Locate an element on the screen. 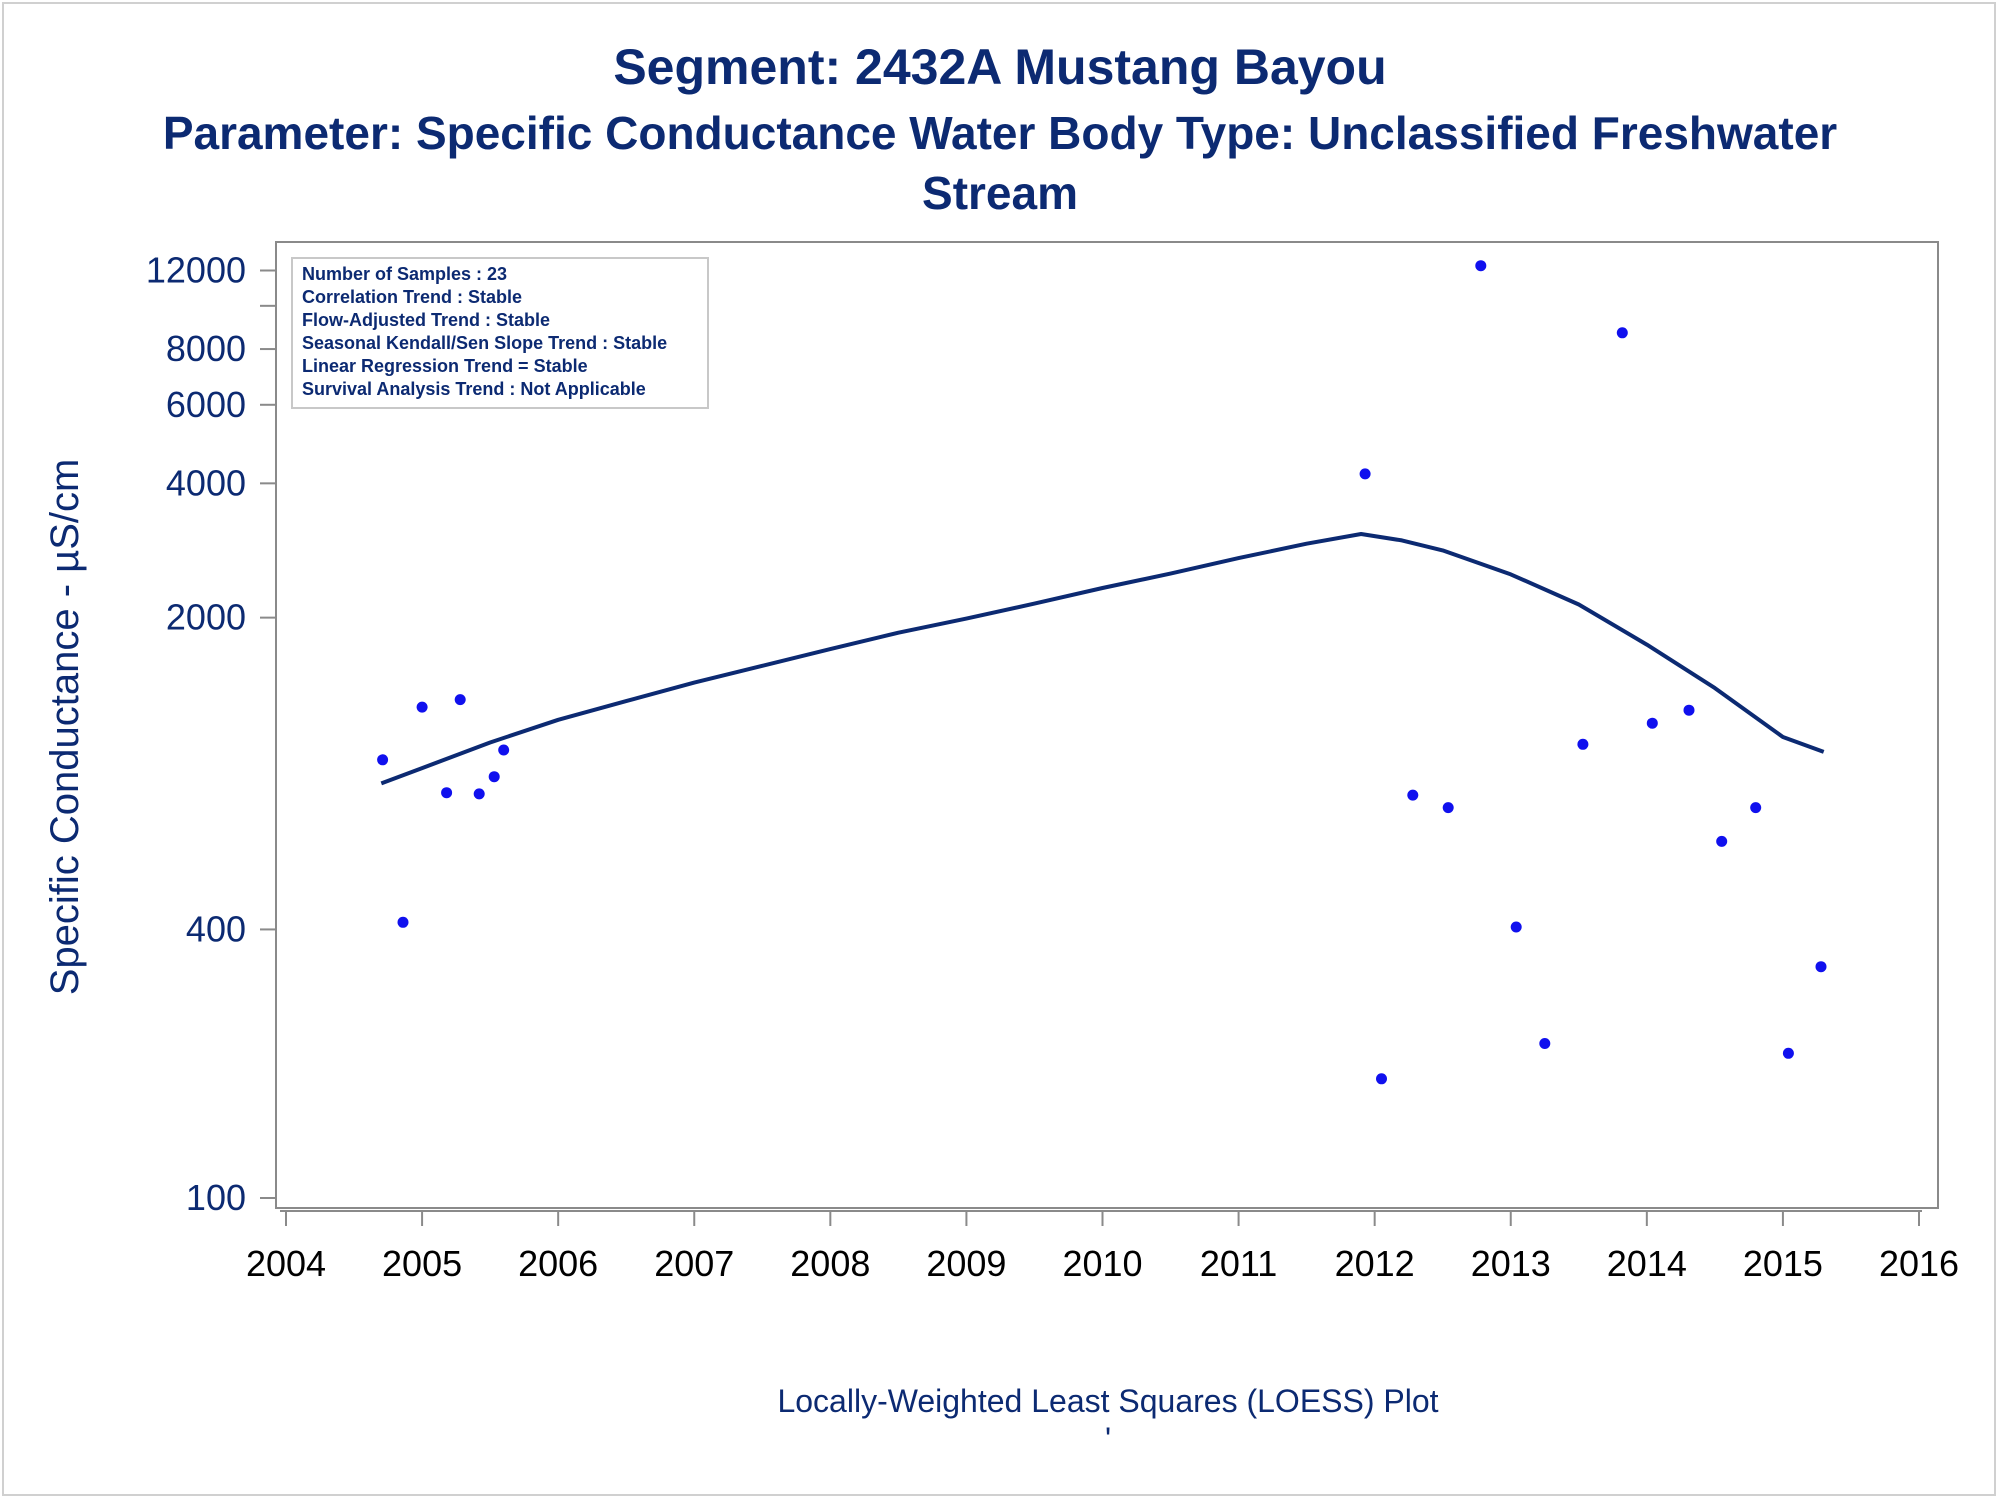  y-axis-label: Specific Conductance - µS/cm is located at coordinates (65, 727).